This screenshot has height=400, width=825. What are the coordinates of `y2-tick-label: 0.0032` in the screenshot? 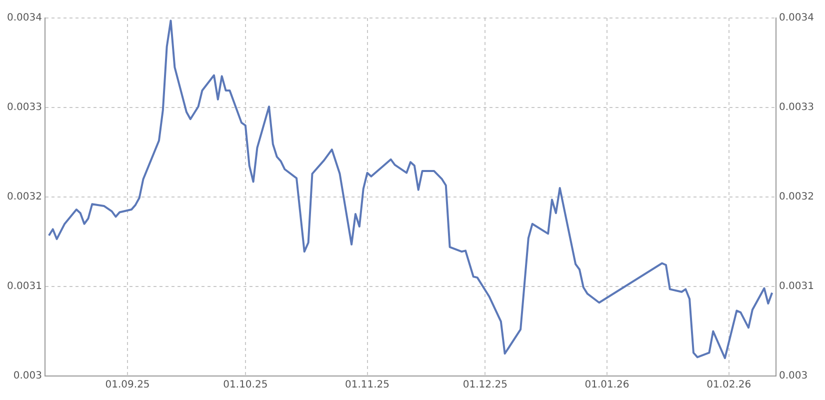 It's located at (796, 197).